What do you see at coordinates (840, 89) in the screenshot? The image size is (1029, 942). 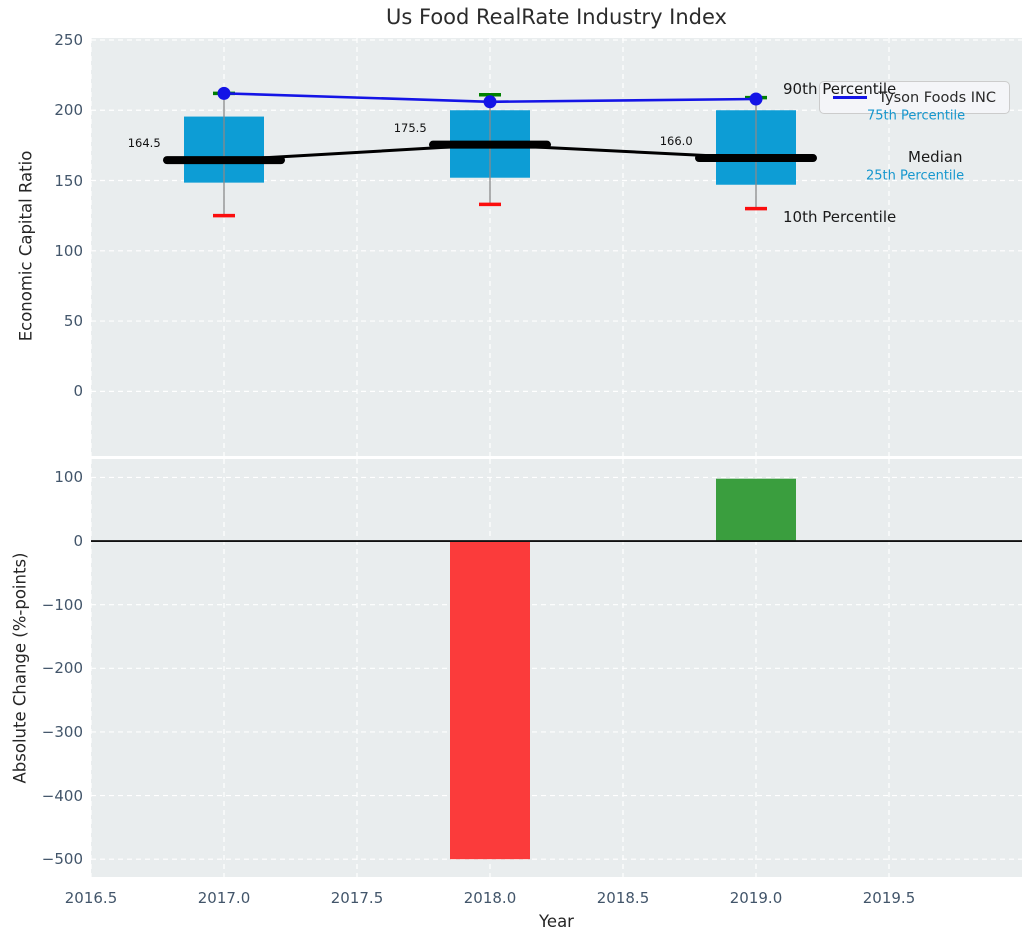 I see `annotation-90th-percentile: 90th Percentile` at bounding box center [840, 89].